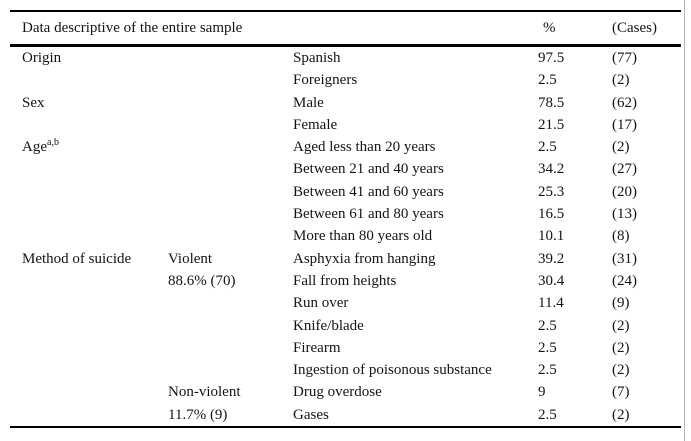 The height and width of the screenshot is (441, 691). What do you see at coordinates (345, 169) in the screenshot?
I see `table-row: Between 21 and 40 years 34.2 (27)` at bounding box center [345, 169].